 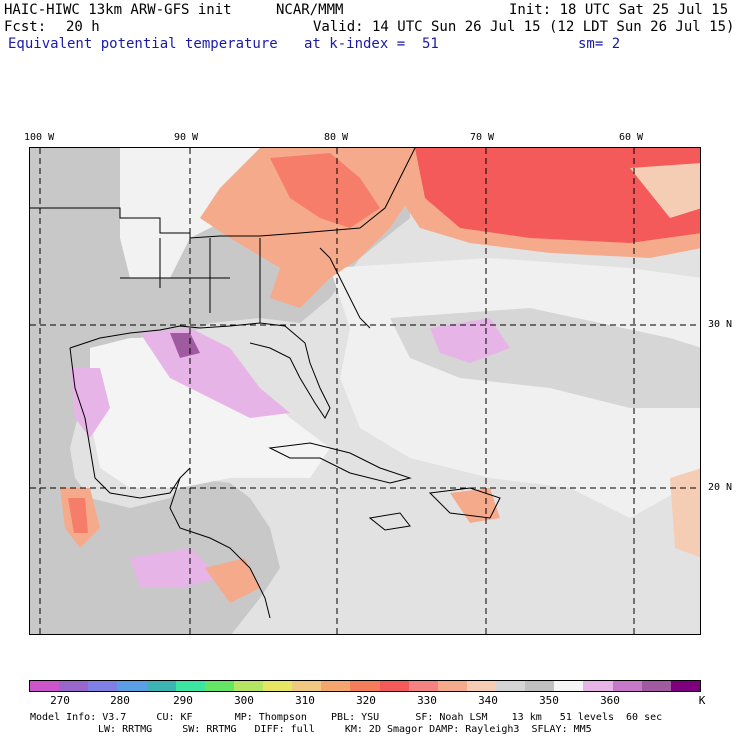 I want to click on lavender-texas, so click(x=90, y=403).